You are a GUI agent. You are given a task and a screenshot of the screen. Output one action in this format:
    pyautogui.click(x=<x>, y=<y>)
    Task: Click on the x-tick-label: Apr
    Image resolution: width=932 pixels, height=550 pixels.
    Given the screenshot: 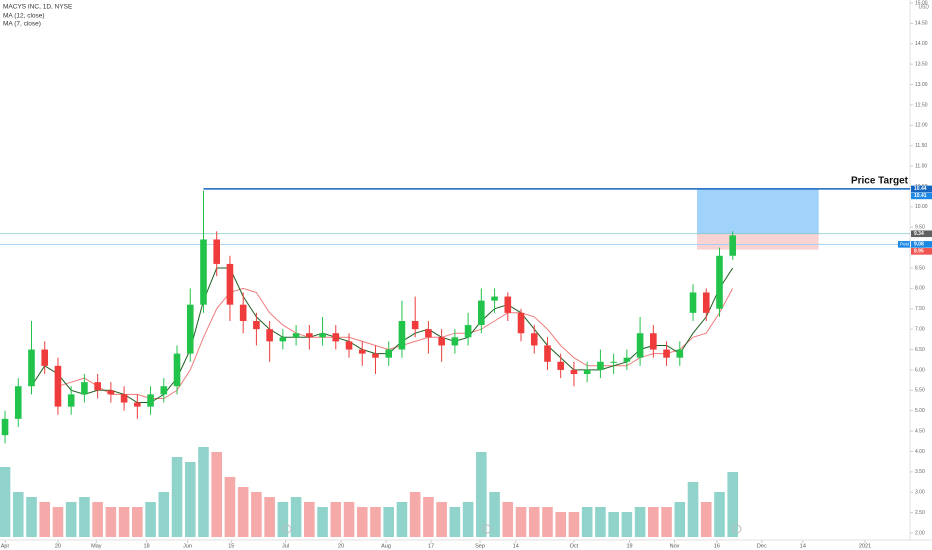 What is the action you would take?
    pyautogui.click(x=5, y=546)
    